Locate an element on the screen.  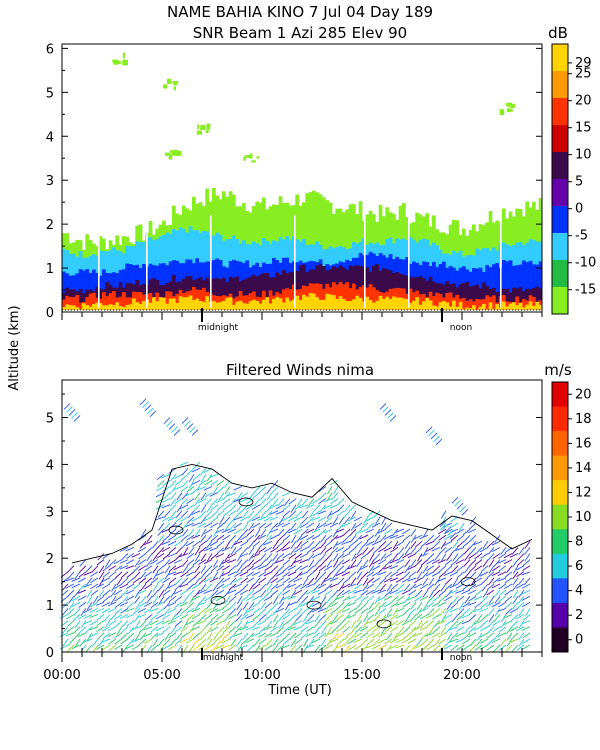
colorbar-label: -15 is located at coordinates (585, 290).